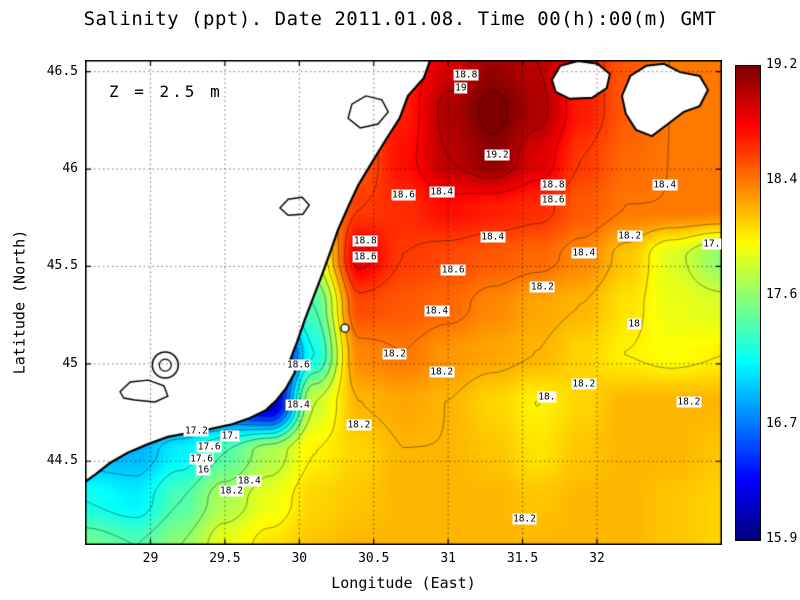  What do you see at coordinates (62, 71) in the screenshot?
I see `y-tick-label: 46.5` at bounding box center [62, 71].